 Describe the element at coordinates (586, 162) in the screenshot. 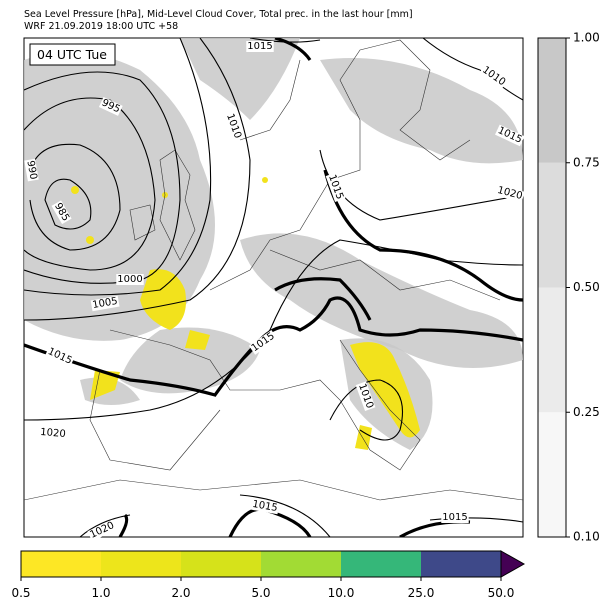

I see `colorbar-tick-label: 0.75` at that location.